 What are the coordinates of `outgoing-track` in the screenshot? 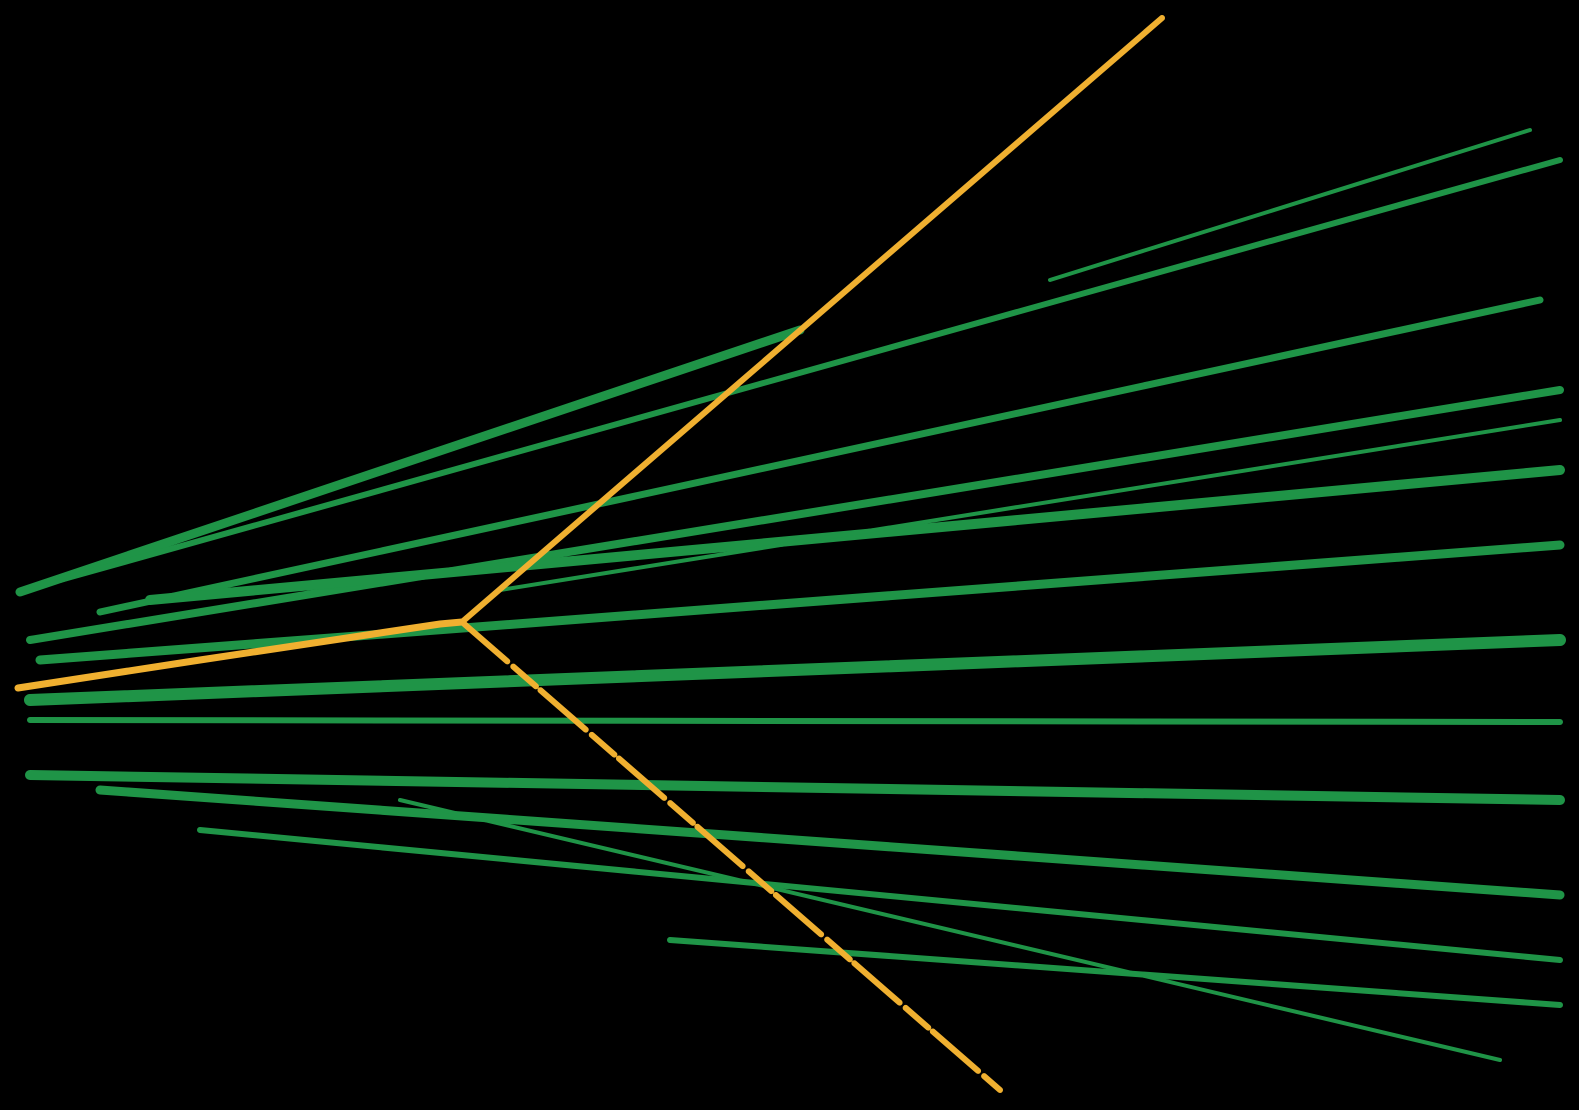 It's located at (731, 856).